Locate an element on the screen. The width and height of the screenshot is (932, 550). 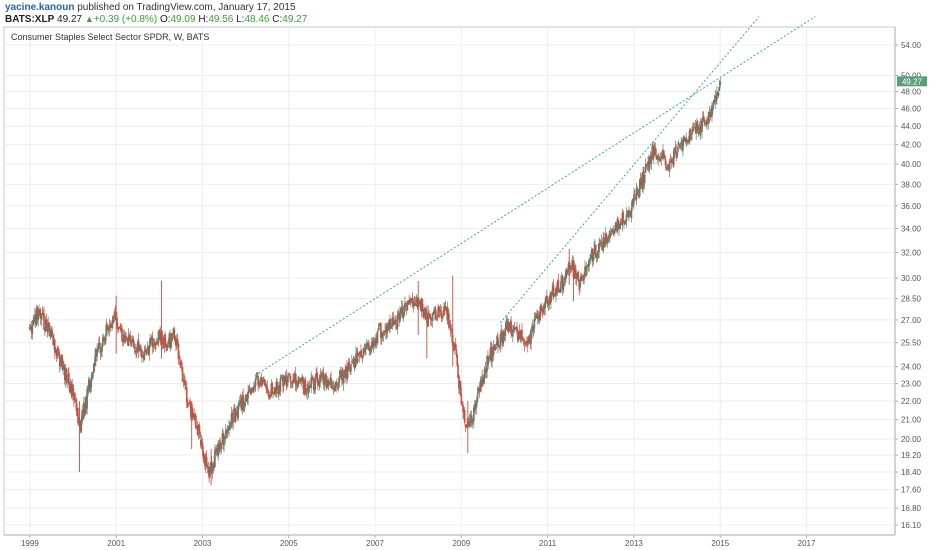
price-tick-label: 21.00 is located at coordinates (911, 420).